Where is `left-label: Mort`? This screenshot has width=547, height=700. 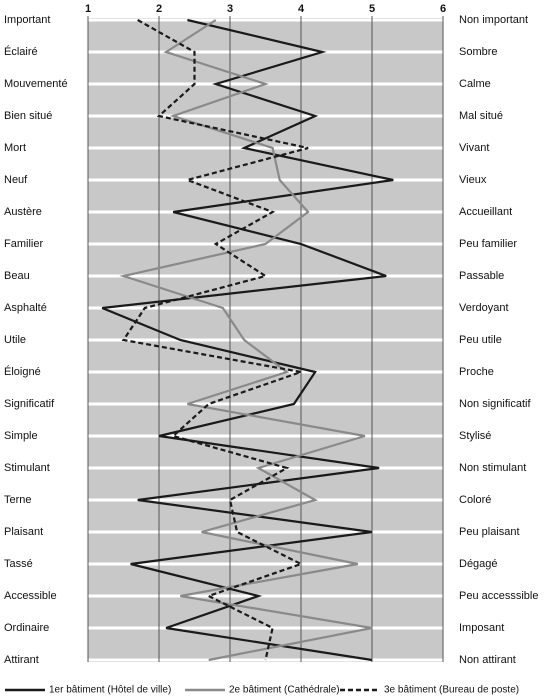 left-label: Mort is located at coordinates (15, 148).